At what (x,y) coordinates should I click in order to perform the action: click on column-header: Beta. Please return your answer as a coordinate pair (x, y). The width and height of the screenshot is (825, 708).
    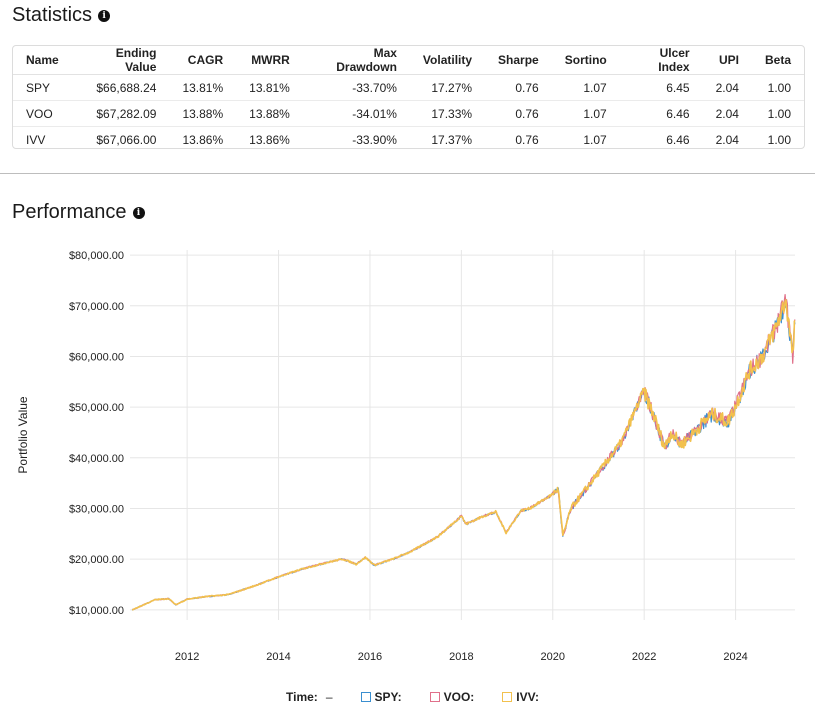
    Looking at the image, I should click on (777, 60).